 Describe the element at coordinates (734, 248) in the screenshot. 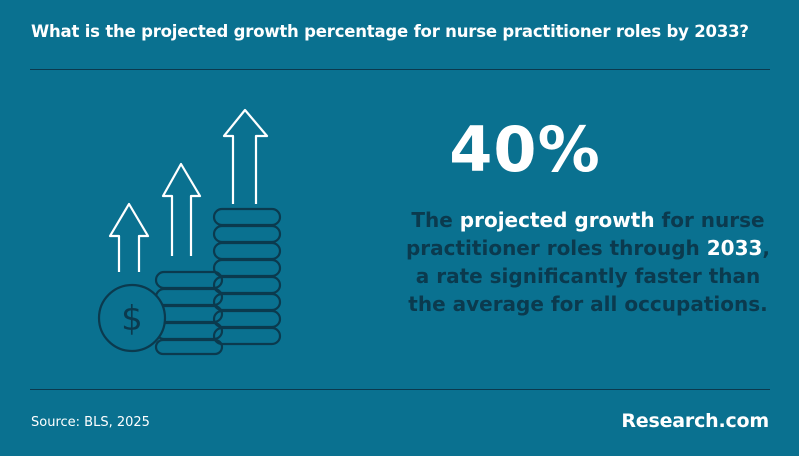

I see `desc-highlight-year: 2033` at that location.